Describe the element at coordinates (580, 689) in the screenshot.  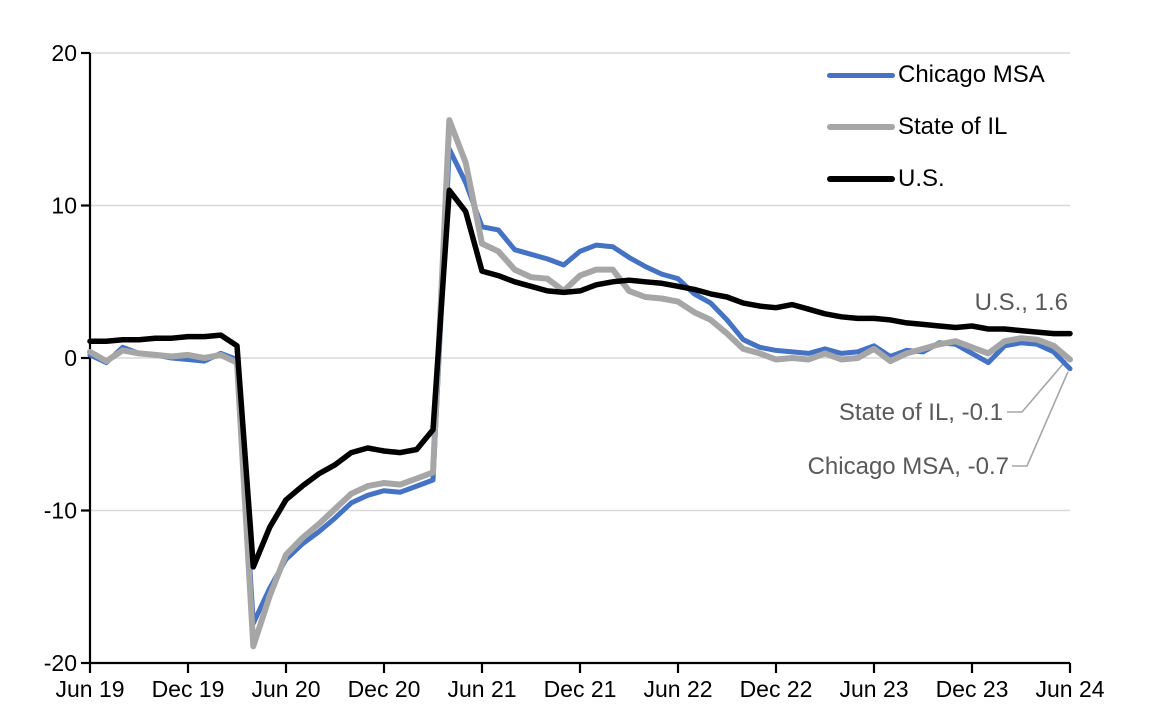
I see `x-tick-label: Dec 21` at that location.